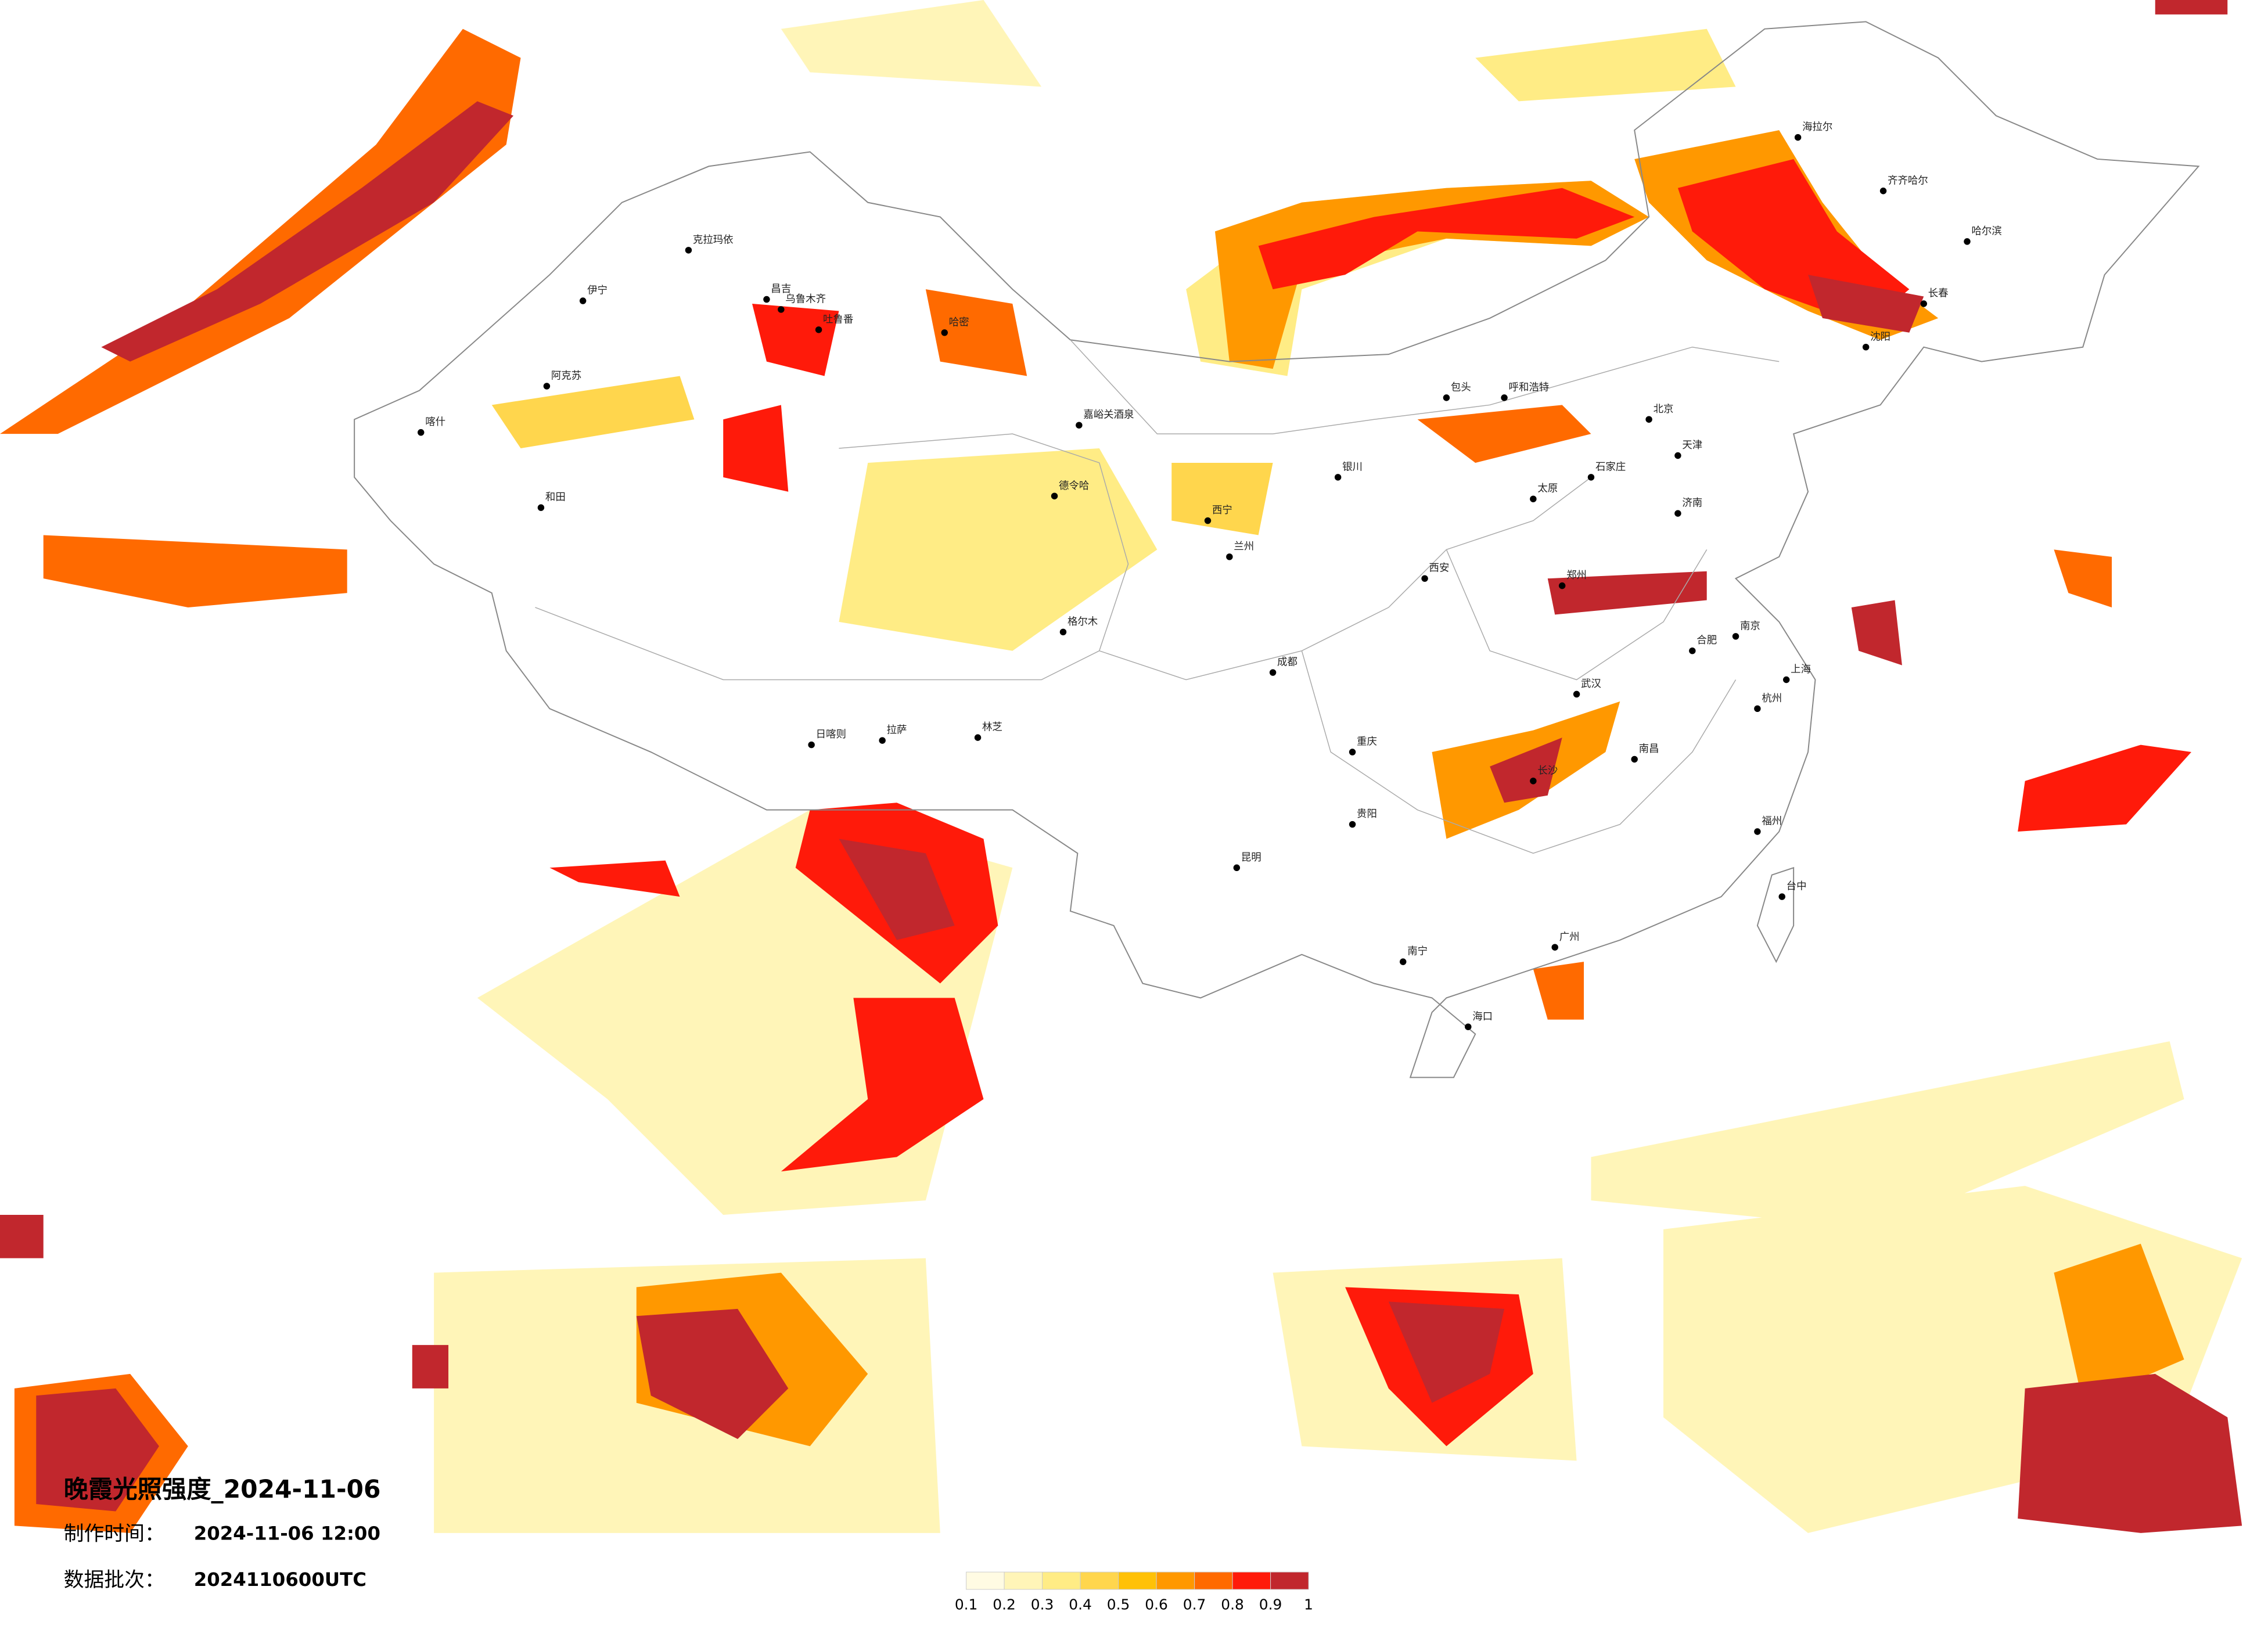 Image resolution: width=2268 pixels, height=1626 pixels. What do you see at coordinates (897, 731) in the screenshot?
I see `city-label: 拉萨` at bounding box center [897, 731].